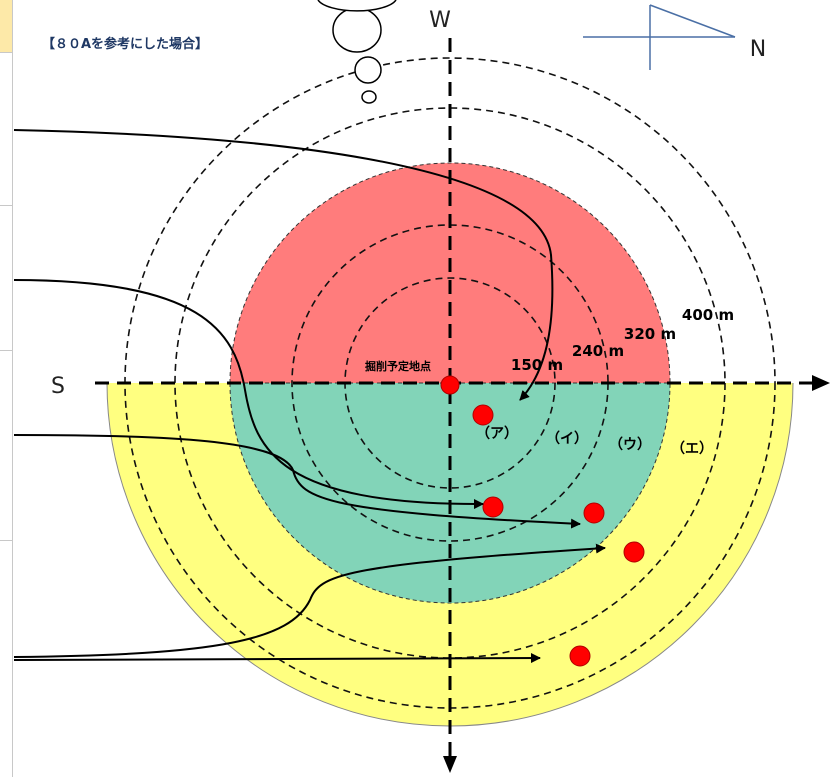  I want to click on excavation-point-marker, so click(450, 385).